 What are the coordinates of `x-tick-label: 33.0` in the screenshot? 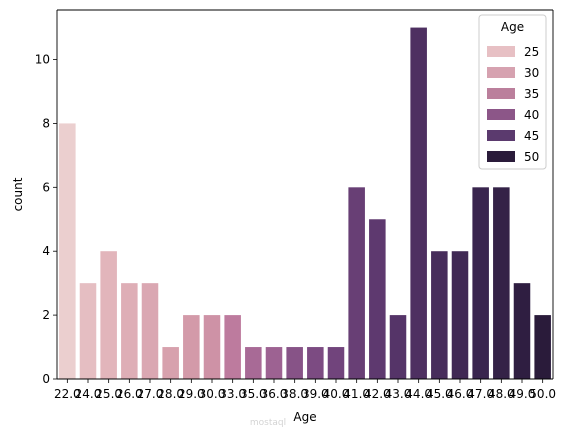 It's located at (232, 394).